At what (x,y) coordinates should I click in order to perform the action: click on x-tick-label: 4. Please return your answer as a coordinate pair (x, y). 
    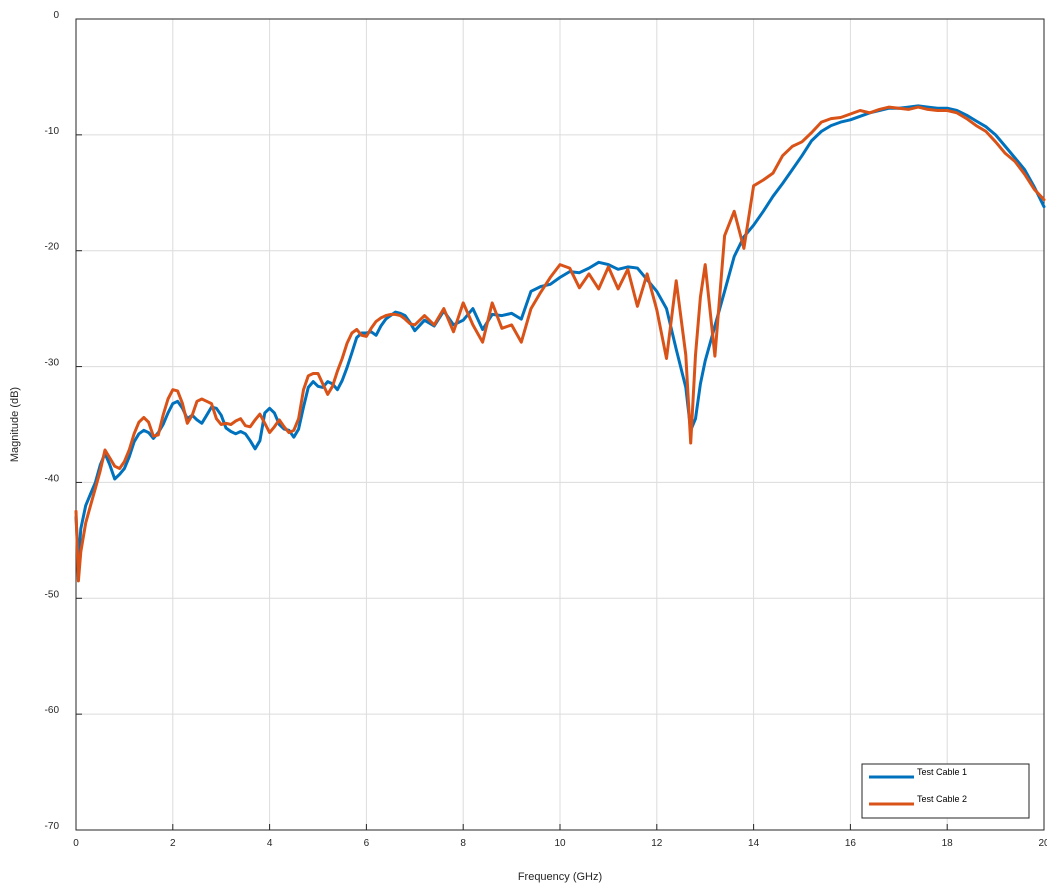
    Looking at the image, I should click on (270, 843).